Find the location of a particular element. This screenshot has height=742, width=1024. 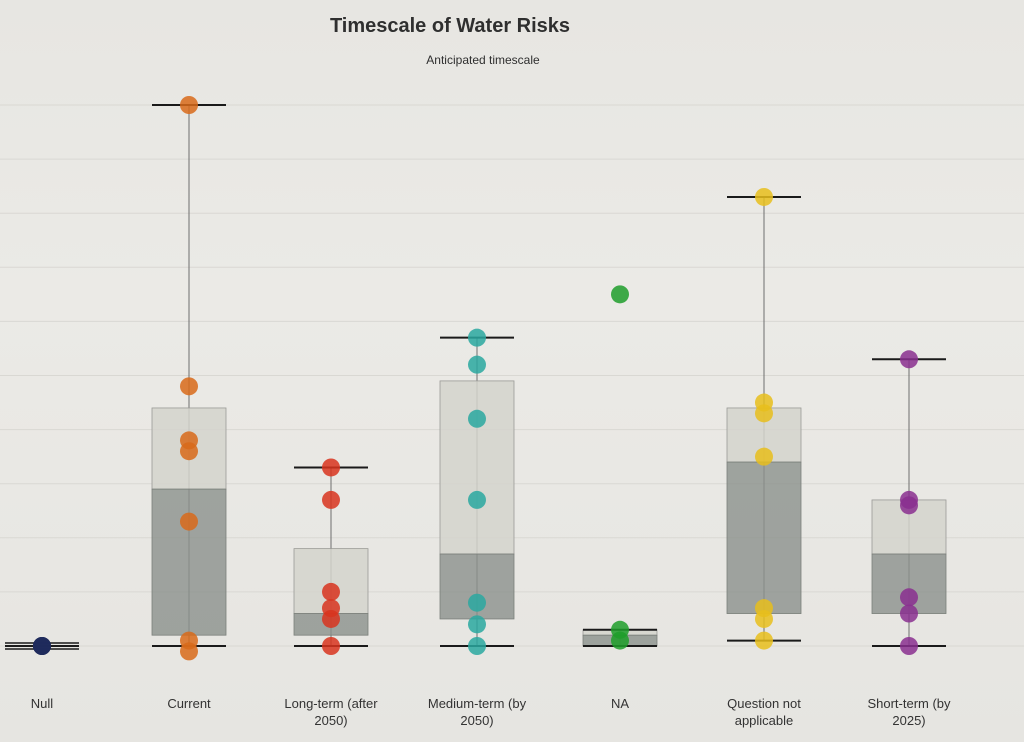

category-label: Null is located at coordinates (42, 703).